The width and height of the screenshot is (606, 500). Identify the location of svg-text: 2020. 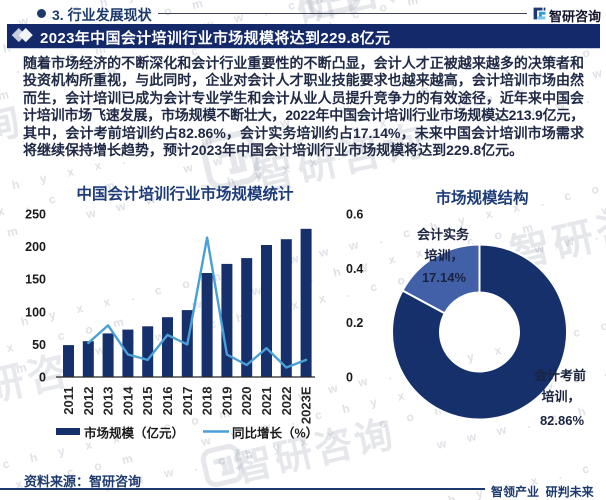
(246, 401).